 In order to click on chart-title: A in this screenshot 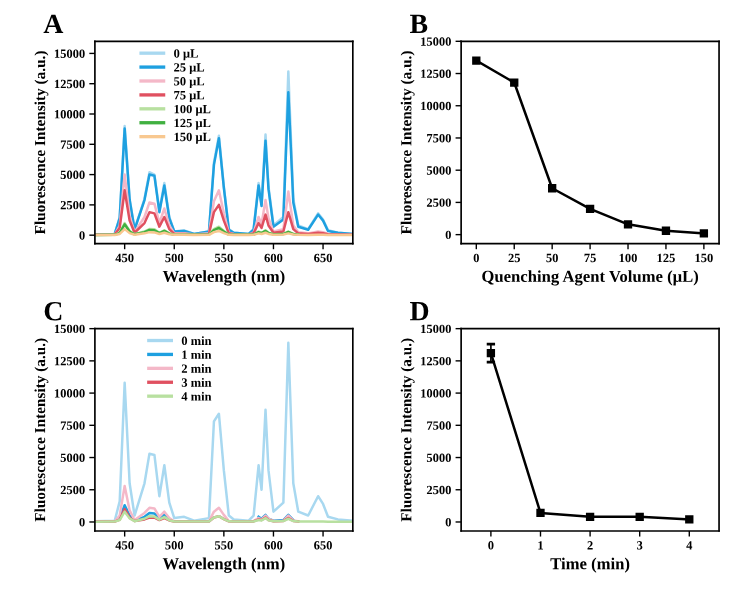, I will do `click(53, 23)`.